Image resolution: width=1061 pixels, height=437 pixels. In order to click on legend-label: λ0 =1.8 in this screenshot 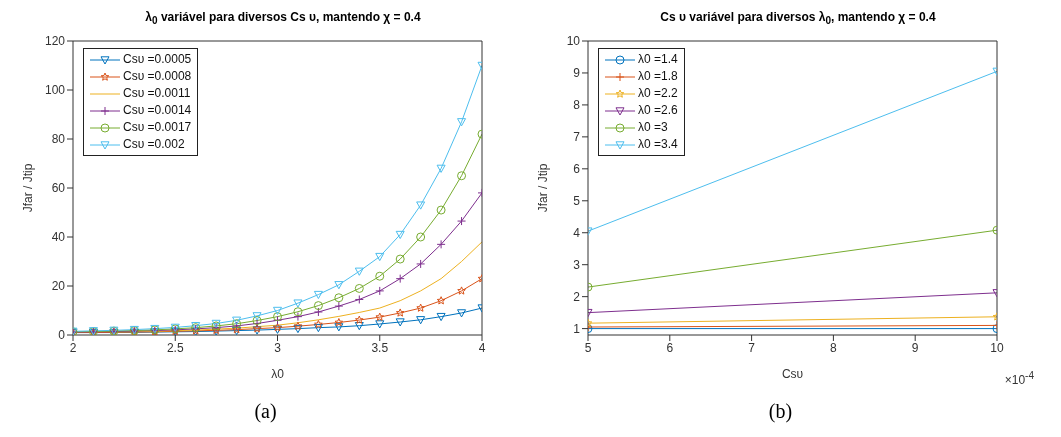, I will do `click(658, 76)`.